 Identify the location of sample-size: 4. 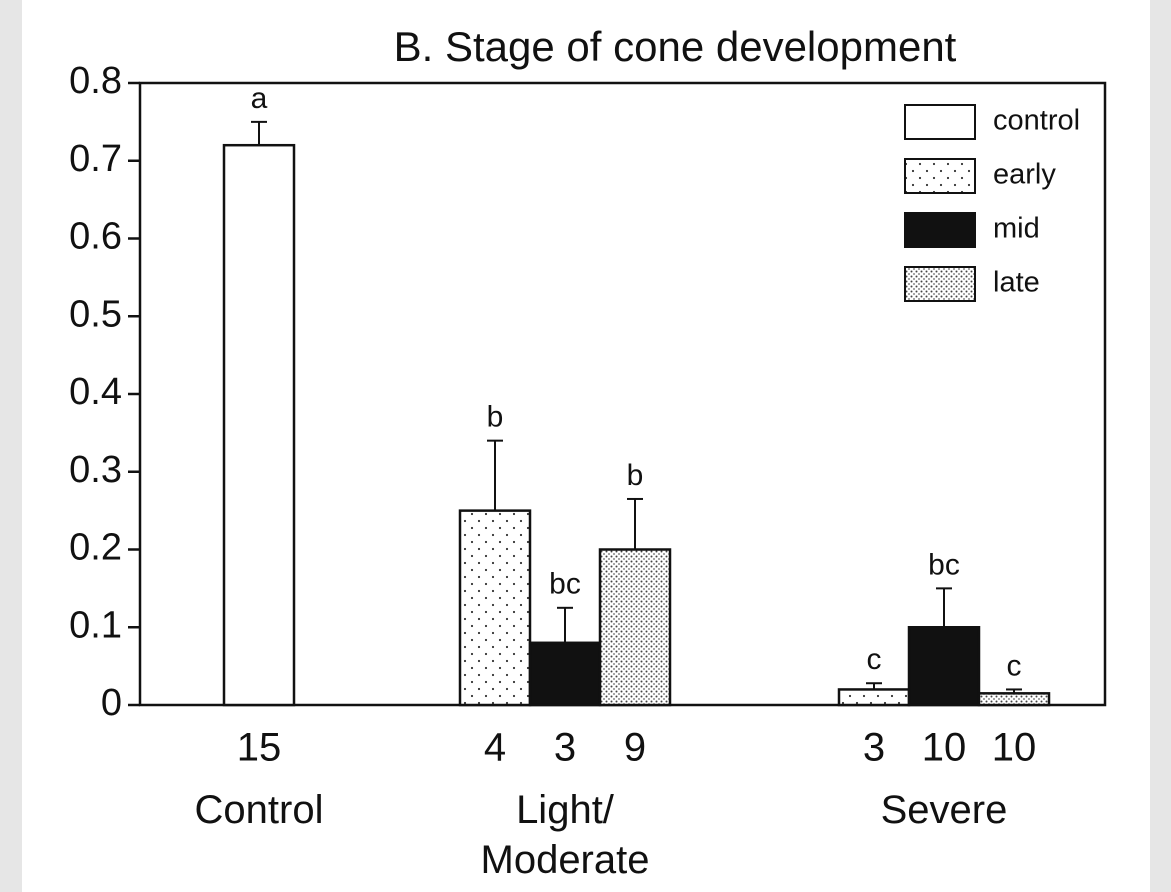
(495, 748).